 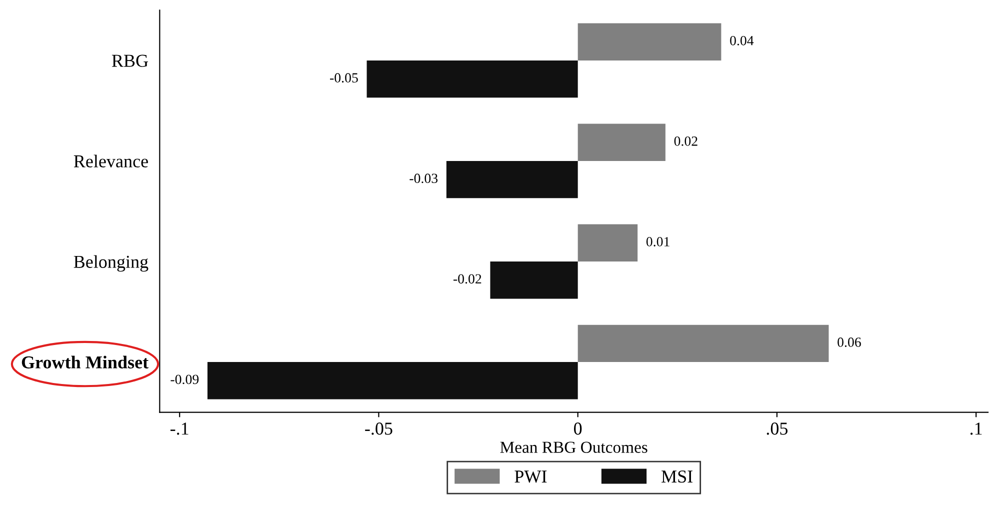 I want to click on y-tick-label: Relevance, so click(x=111, y=161).